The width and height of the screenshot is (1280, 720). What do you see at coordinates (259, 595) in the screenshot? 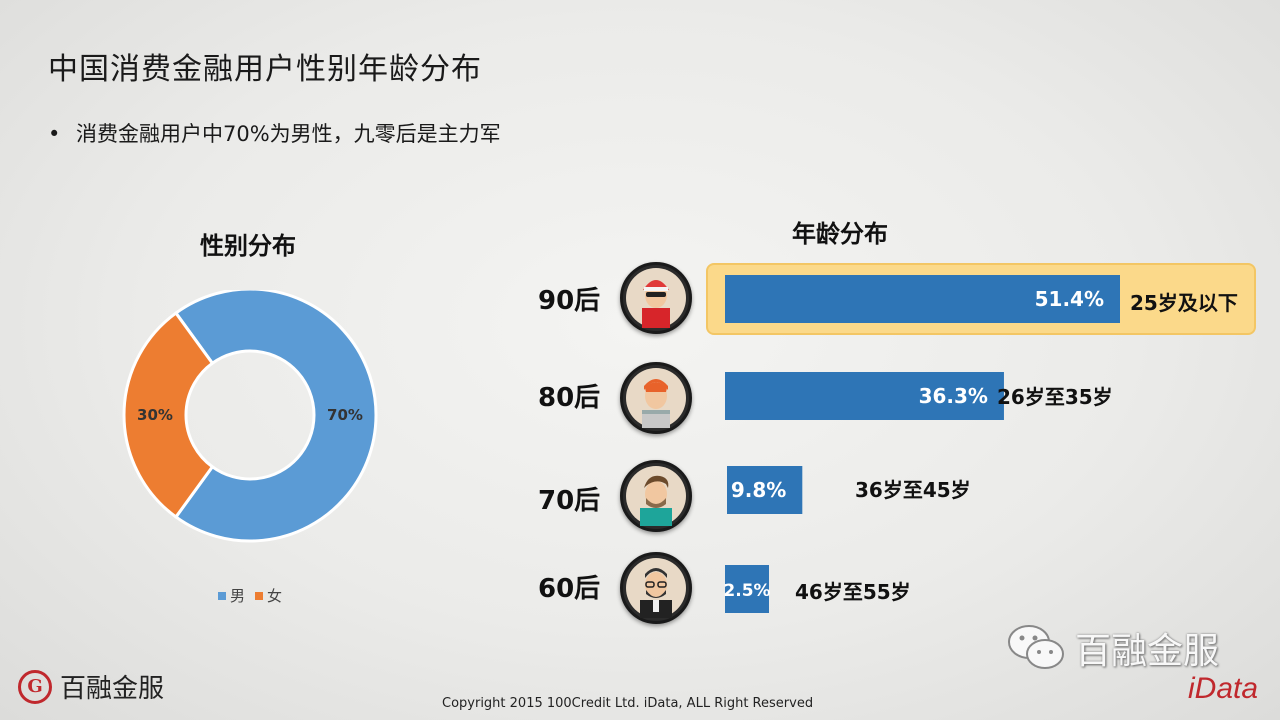
I see `legend-swatch-female` at bounding box center [259, 595].